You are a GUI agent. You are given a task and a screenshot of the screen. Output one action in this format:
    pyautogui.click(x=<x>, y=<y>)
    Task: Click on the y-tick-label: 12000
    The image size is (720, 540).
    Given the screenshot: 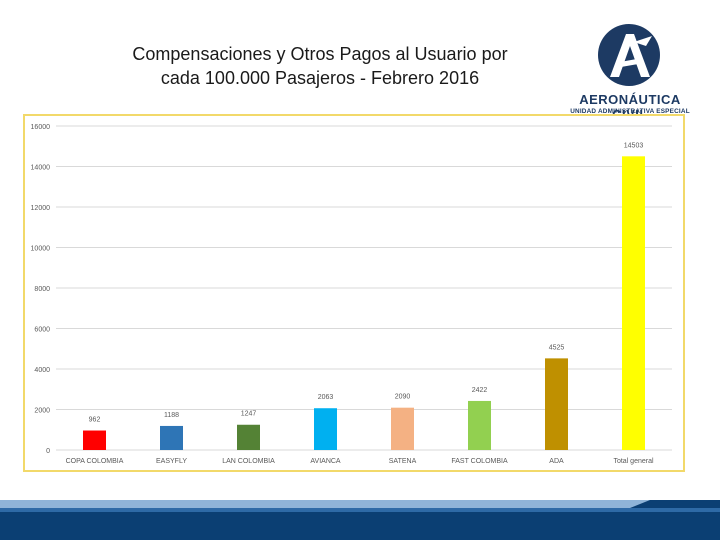 What is the action you would take?
    pyautogui.click(x=41, y=208)
    